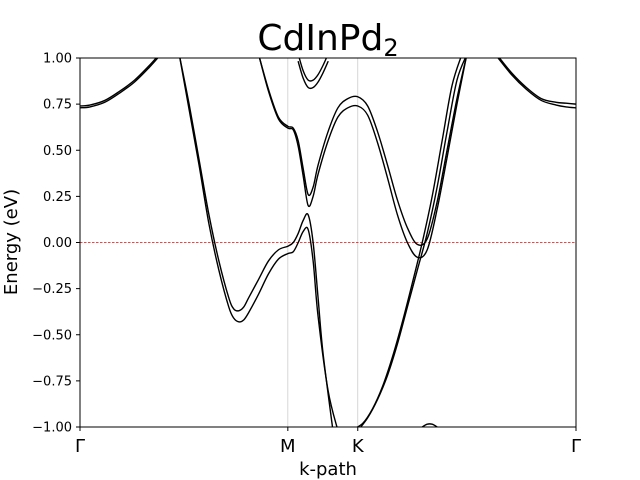 Image resolution: width=640 pixels, height=480 pixels. I want to click on y-tick-label: −0.75, so click(52, 381).